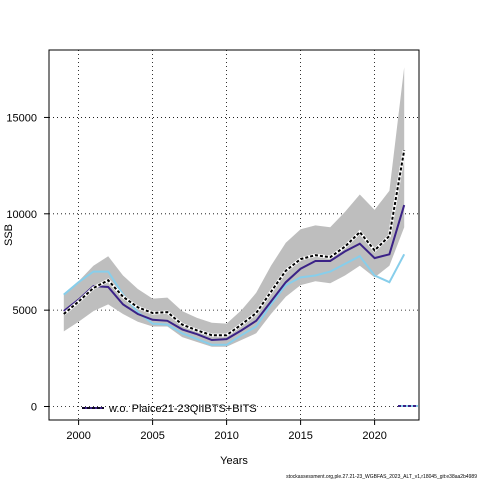 Image resolution: width=480 pixels, height=480 pixels. What do you see at coordinates (34, 408) in the screenshot?
I see `y-tick-label: 0` at bounding box center [34, 408].